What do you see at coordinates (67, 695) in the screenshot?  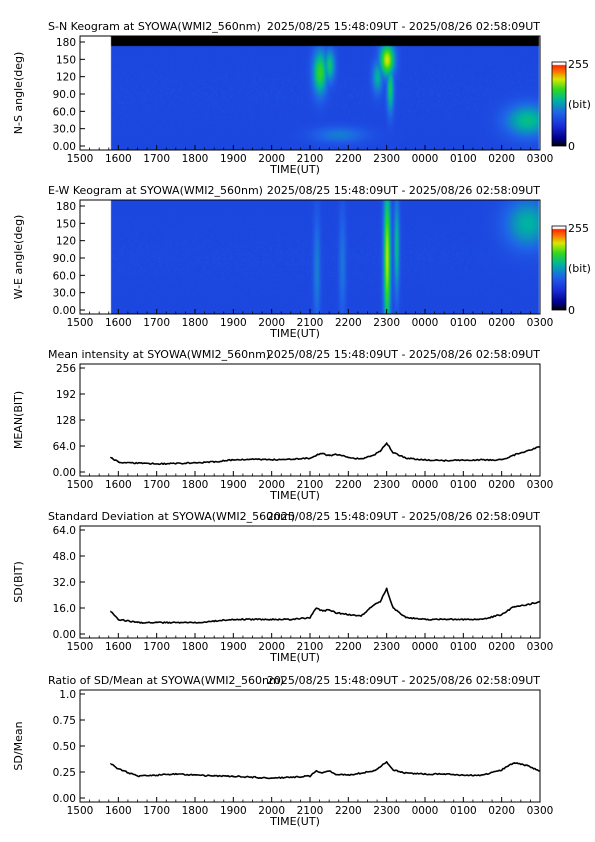 I see `y-tick-label: 1.0` at bounding box center [67, 695].